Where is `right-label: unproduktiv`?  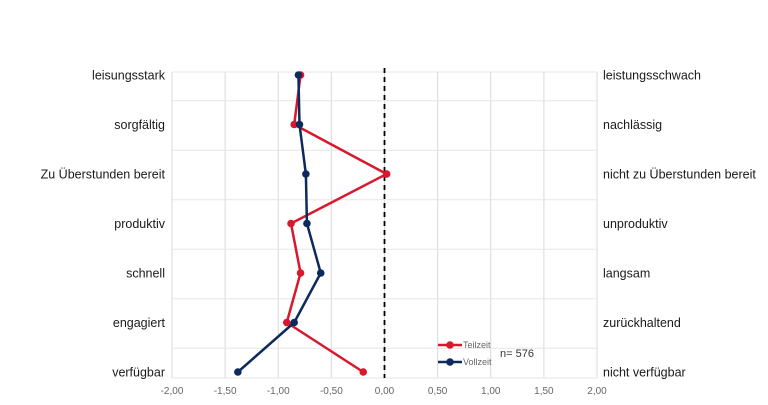 right-label: unproduktiv is located at coordinates (635, 224).